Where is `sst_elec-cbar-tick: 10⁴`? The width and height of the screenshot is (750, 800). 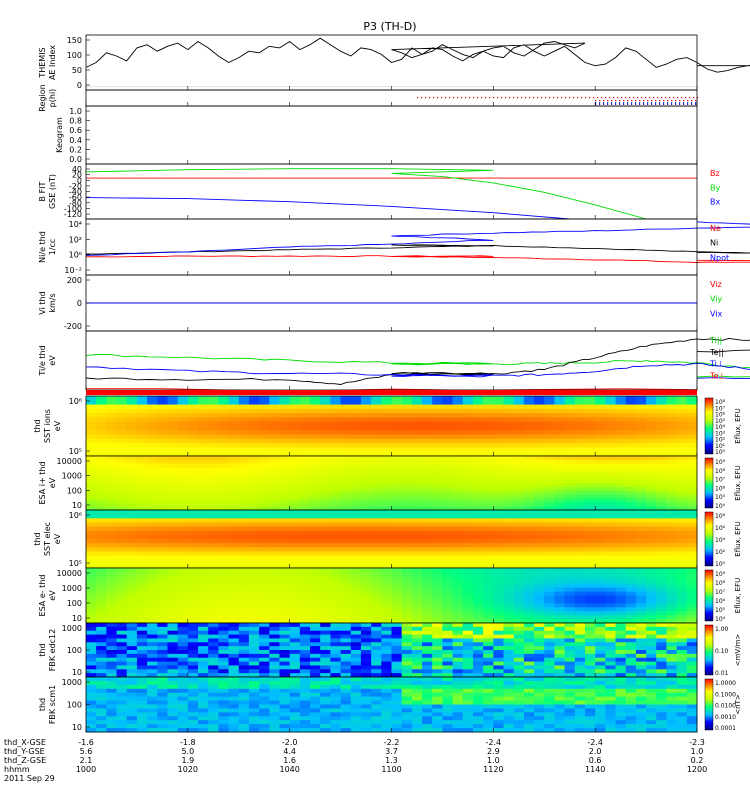 sst_elec-cbar-tick: 10⁴ is located at coordinates (720, 540).